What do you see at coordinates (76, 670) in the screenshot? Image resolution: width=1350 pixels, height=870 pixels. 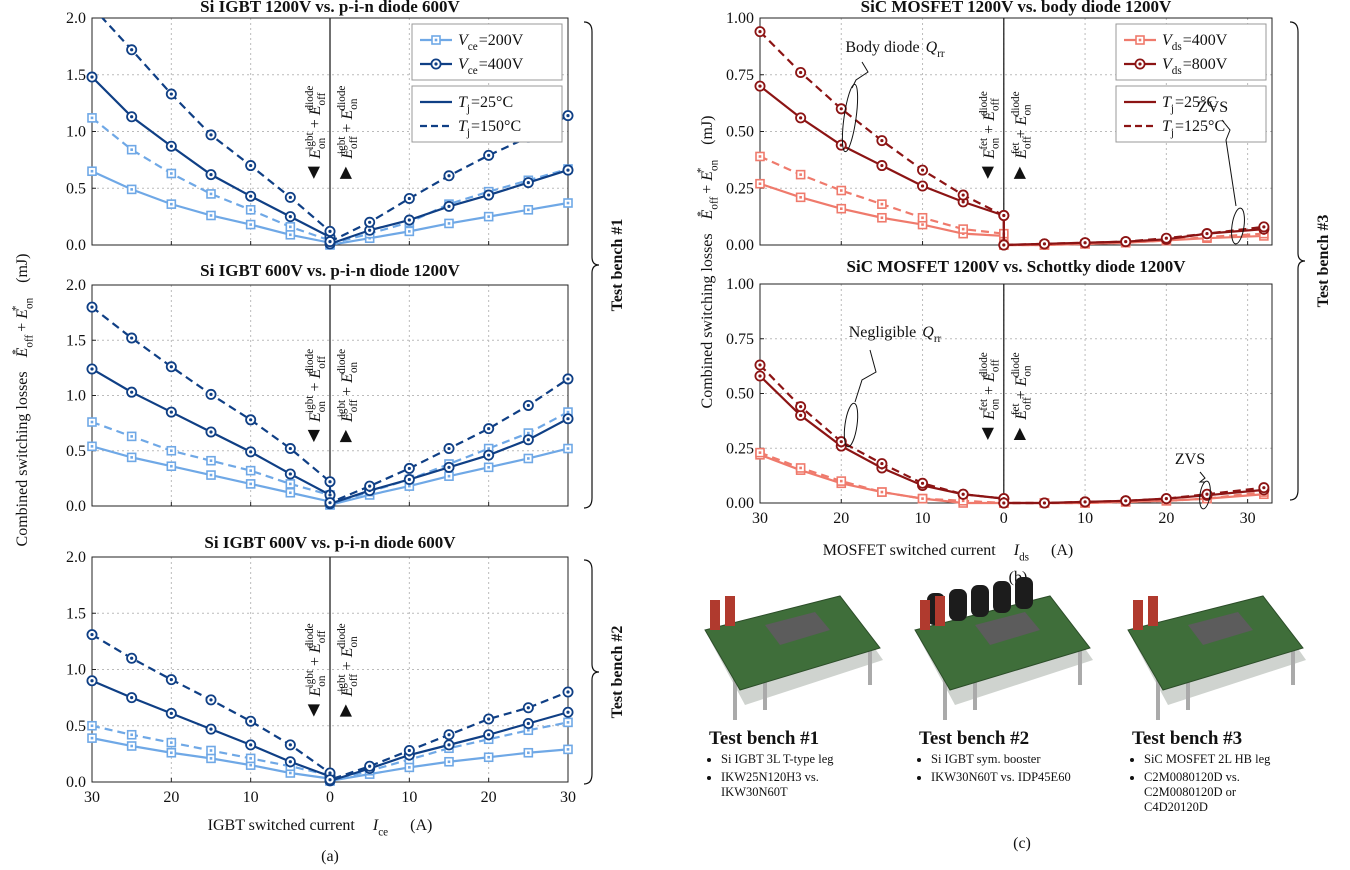 I see `y-tick-label: 1.0` at bounding box center [76, 670].